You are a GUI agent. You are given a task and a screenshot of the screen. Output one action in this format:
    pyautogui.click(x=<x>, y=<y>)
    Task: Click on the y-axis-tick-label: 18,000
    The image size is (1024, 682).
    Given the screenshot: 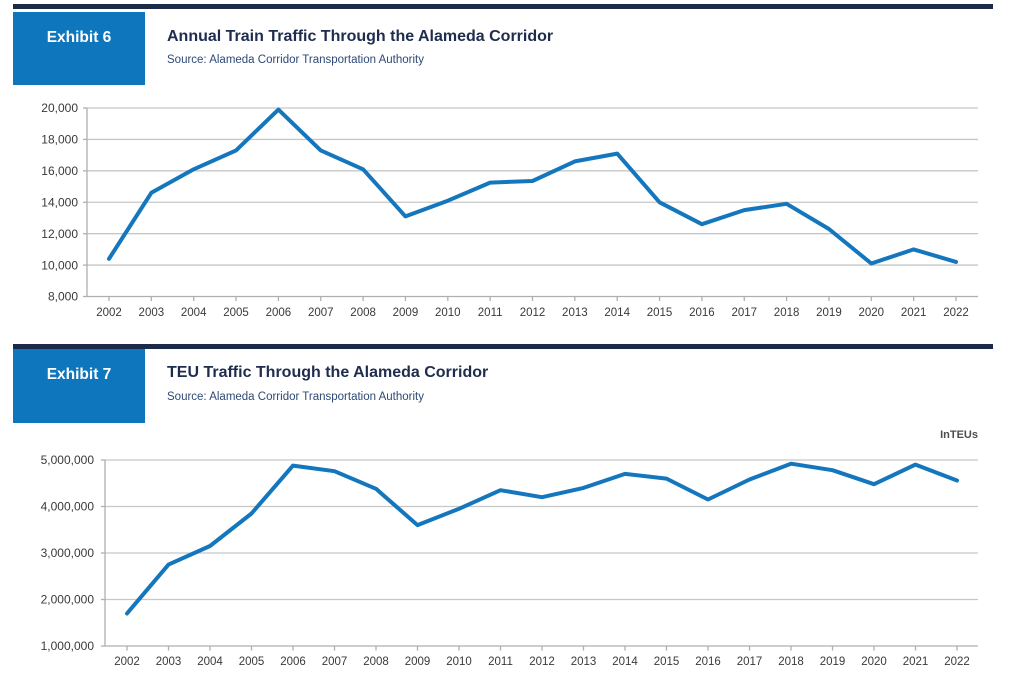 What is the action you would take?
    pyautogui.click(x=59, y=140)
    